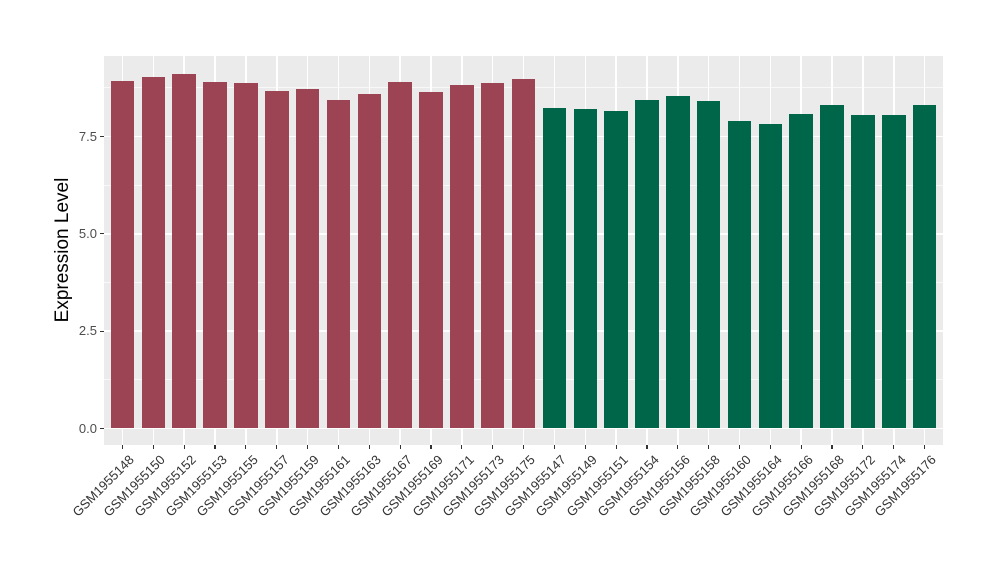 The height and width of the screenshot is (580, 1000). Describe the element at coordinates (708, 265) in the screenshot. I see `bar-GSM1955158` at that location.